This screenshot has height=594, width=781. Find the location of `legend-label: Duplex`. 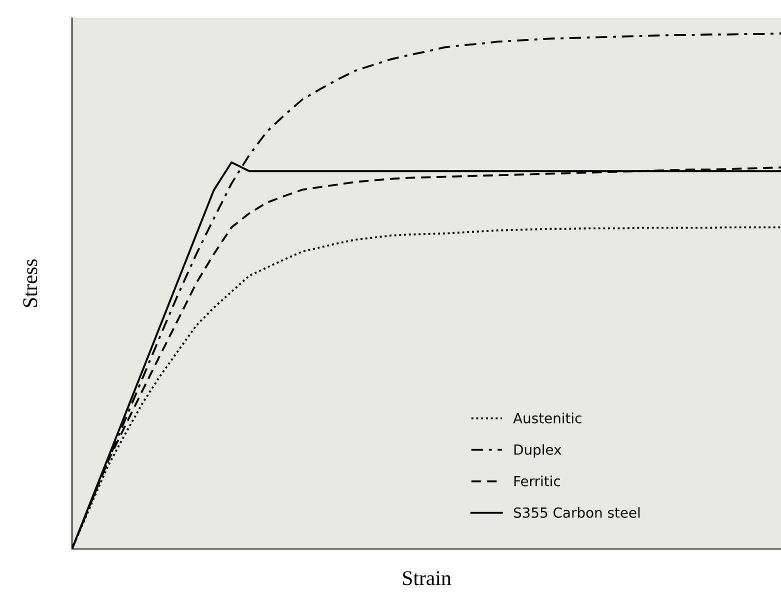

legend-label: Duplex is located at coordinates (538, 451).